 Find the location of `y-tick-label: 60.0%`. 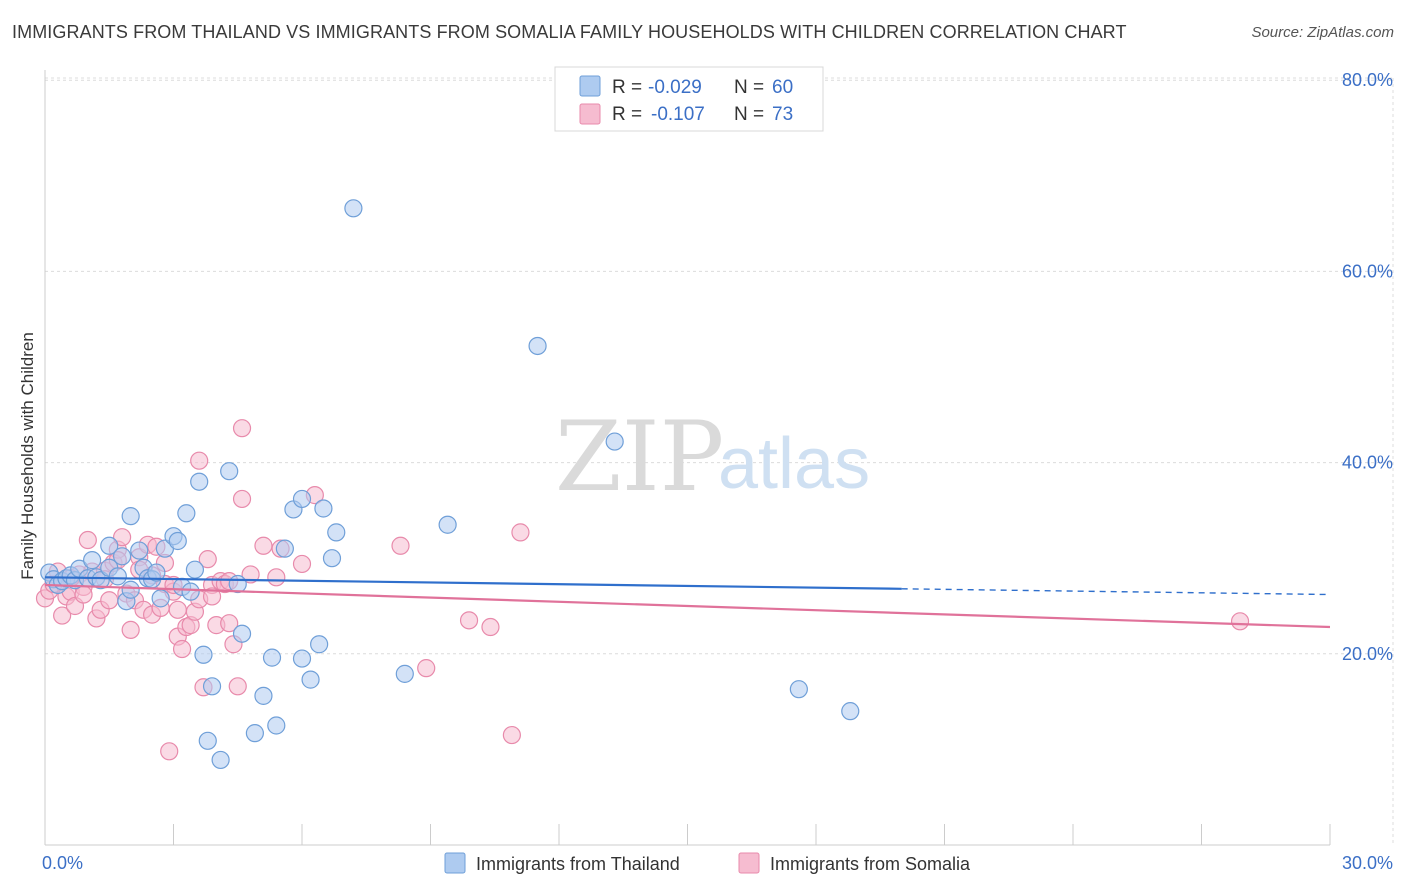

y-tick-label: 60.0% is located at coordinates (1367, 271).